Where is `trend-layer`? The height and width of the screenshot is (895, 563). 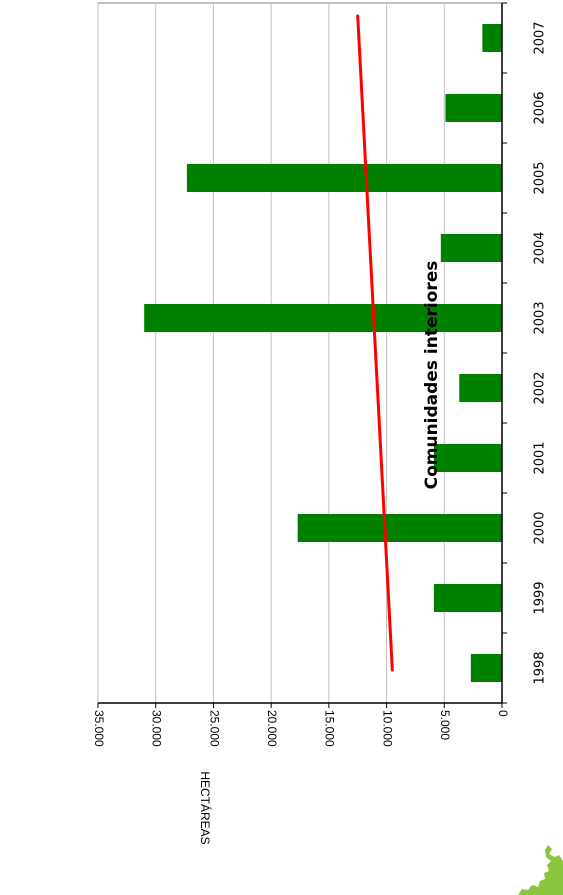 trend-layer is located at coordinates (375, 343).